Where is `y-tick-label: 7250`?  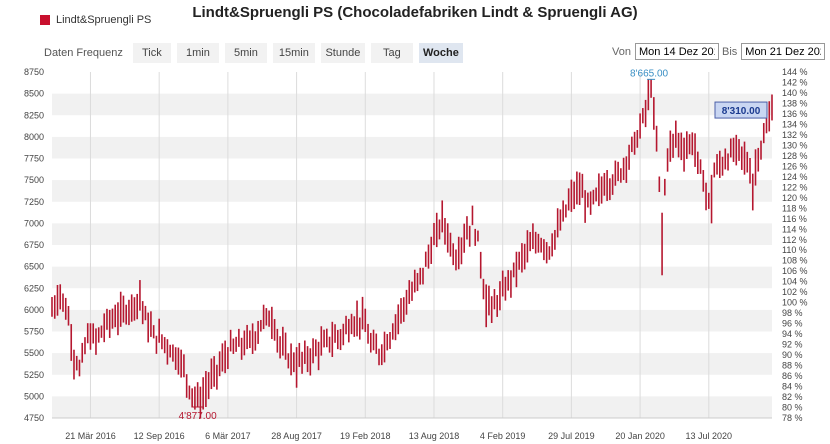 y-tick-label: 7250 is located at coordinates (34, 202).